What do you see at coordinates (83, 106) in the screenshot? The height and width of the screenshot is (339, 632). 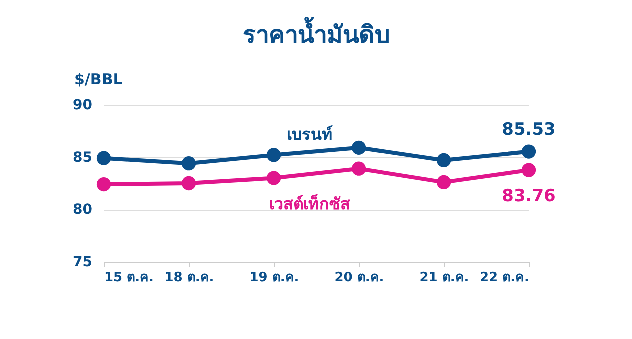 I see `y-tick-label: 90` at bounding box center [83, 106].